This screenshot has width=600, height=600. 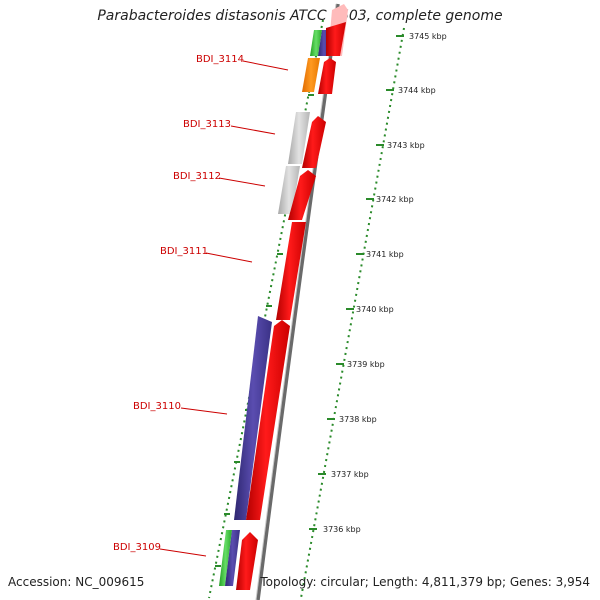 What do you see at coordinates (342, 529) in the screenshot?
I see `tick-label: 3736 kbp` at bounding box center [342, 529].